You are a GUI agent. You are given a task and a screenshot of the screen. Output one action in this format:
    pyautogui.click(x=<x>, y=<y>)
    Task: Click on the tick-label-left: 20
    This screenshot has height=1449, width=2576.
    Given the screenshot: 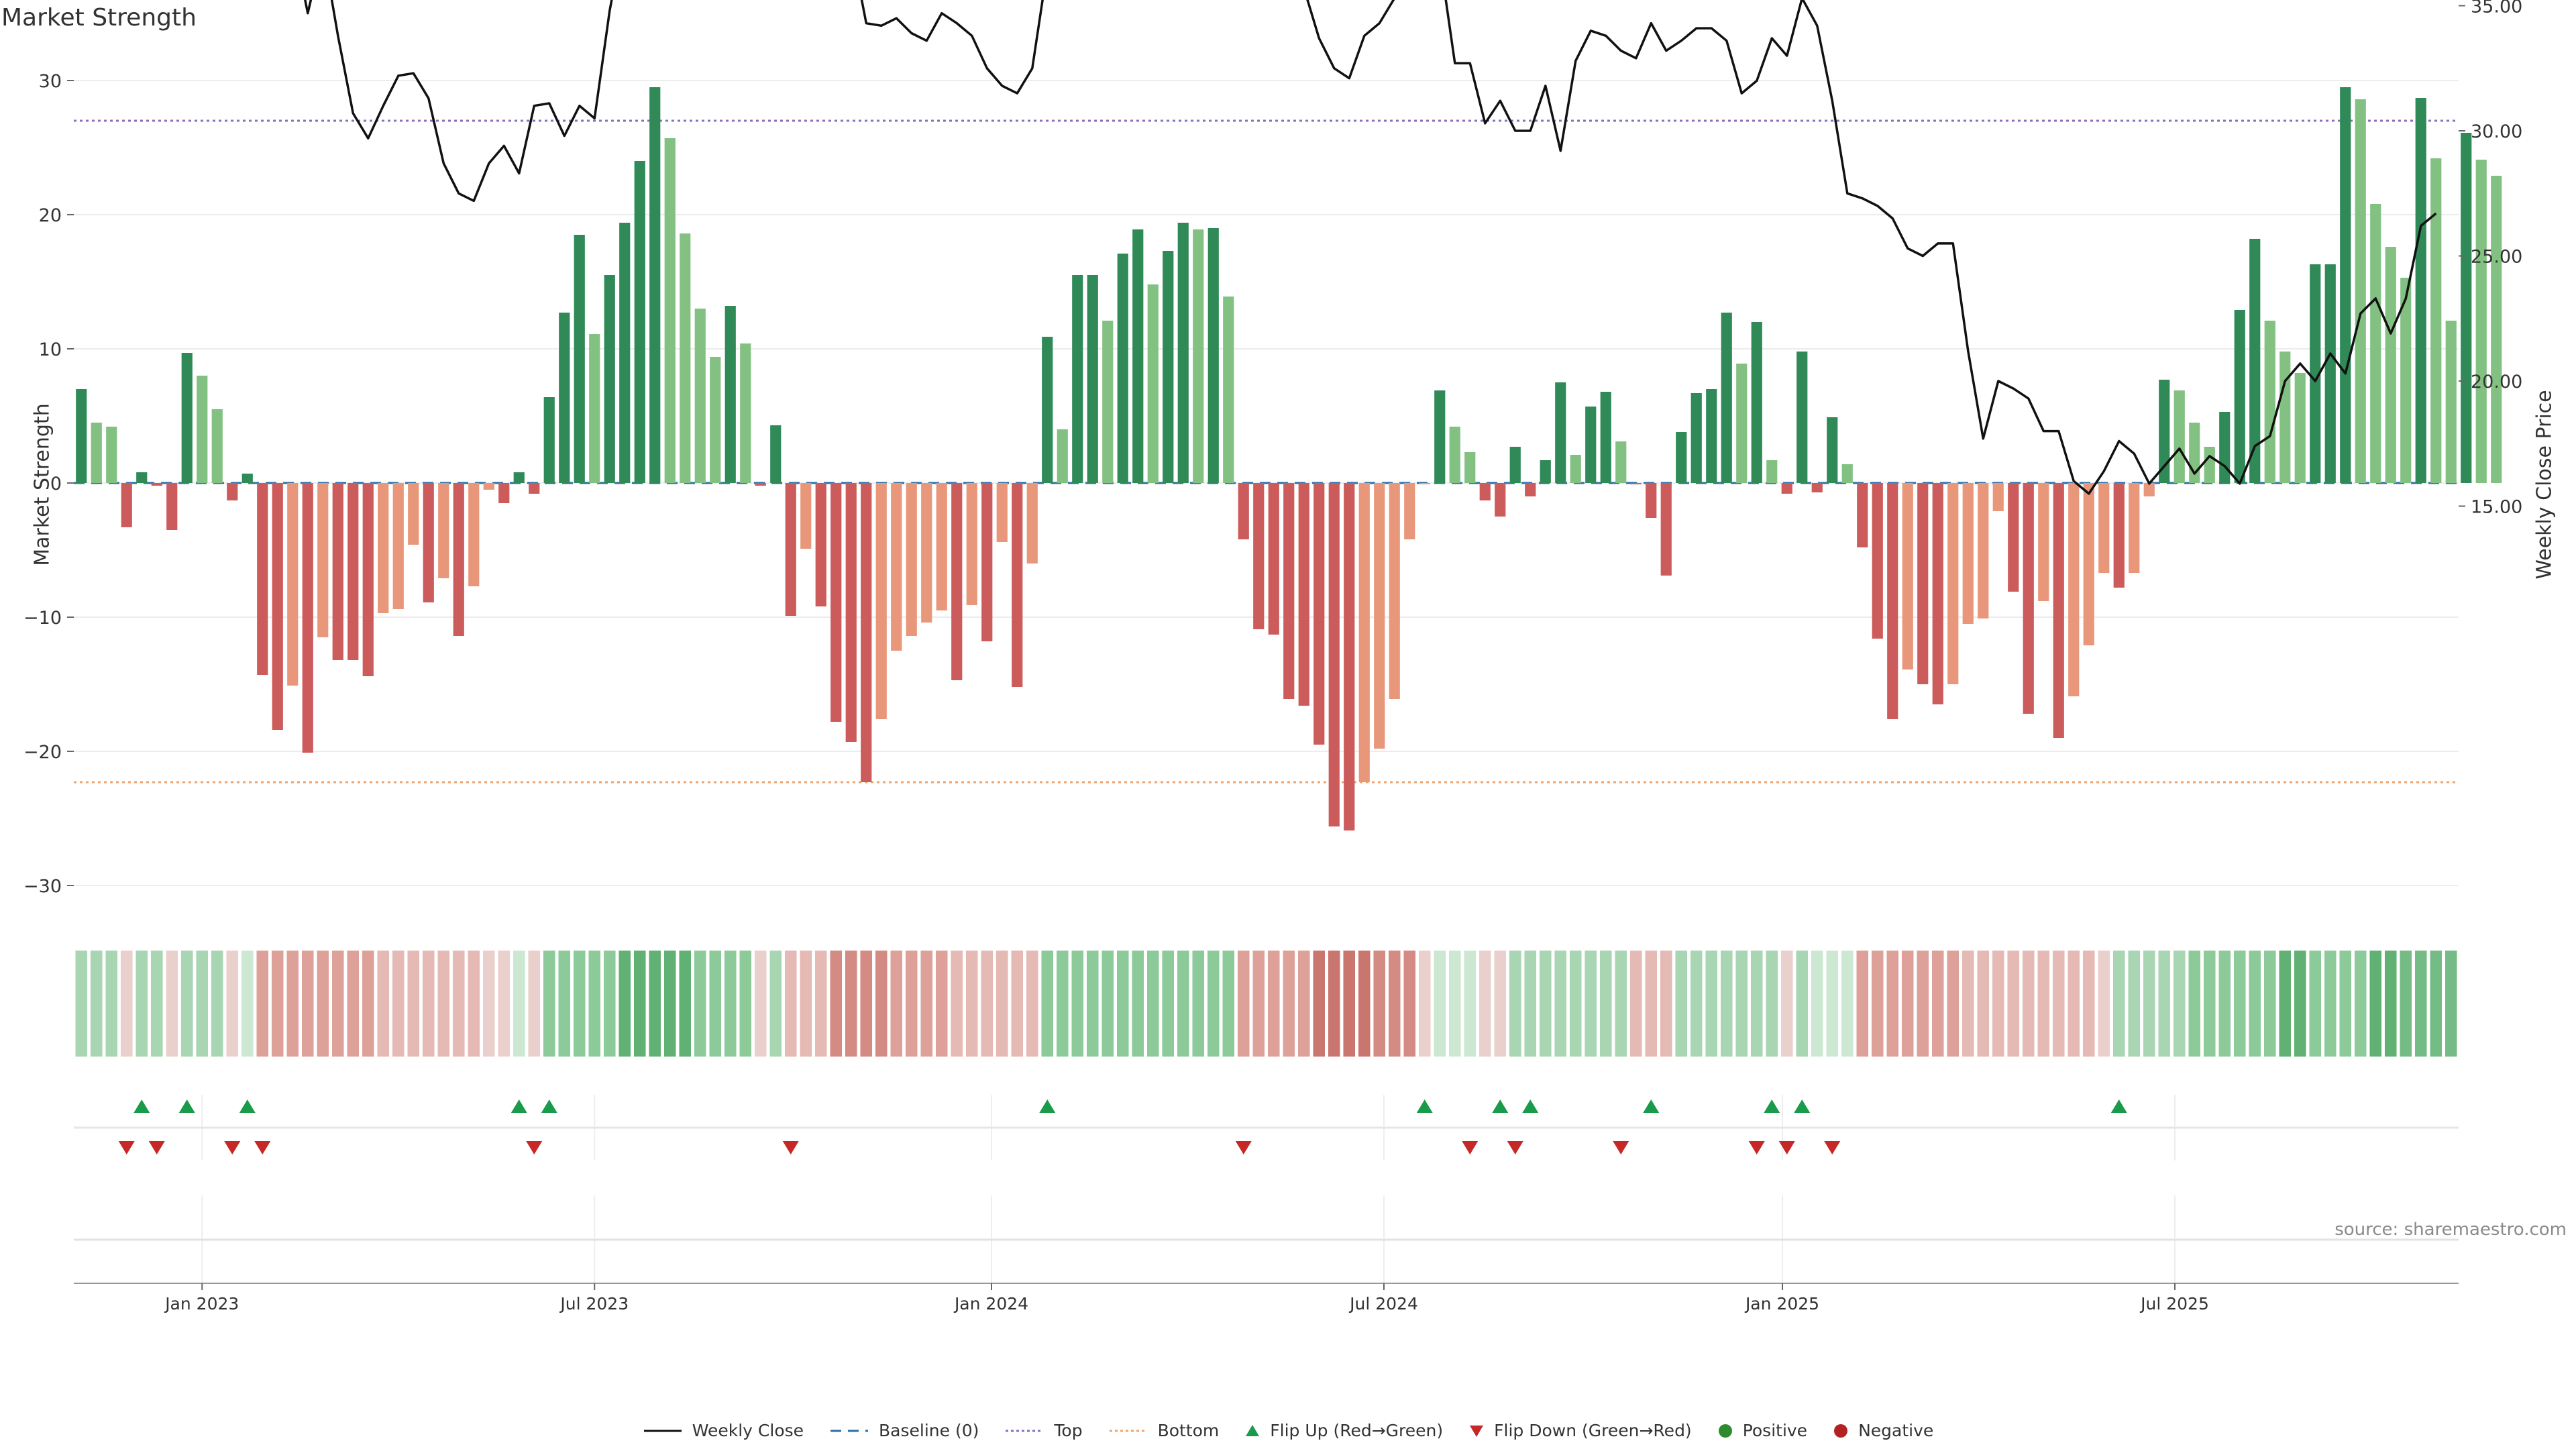 What is the action you would take?
    pyautogui.click(x=50, y=215)
    